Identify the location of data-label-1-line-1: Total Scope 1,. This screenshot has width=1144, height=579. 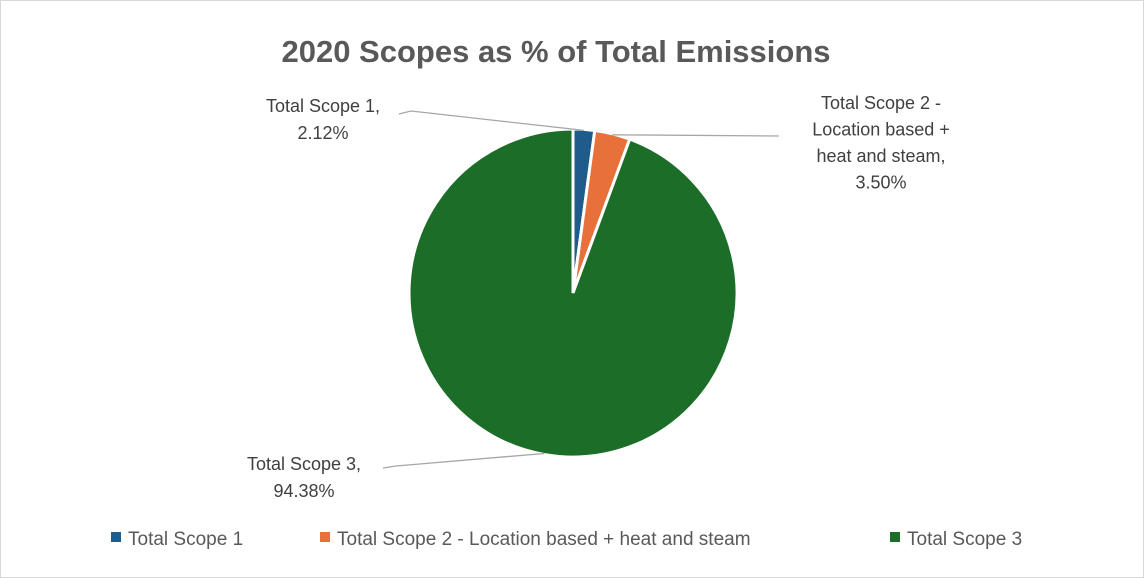
(323, 106).